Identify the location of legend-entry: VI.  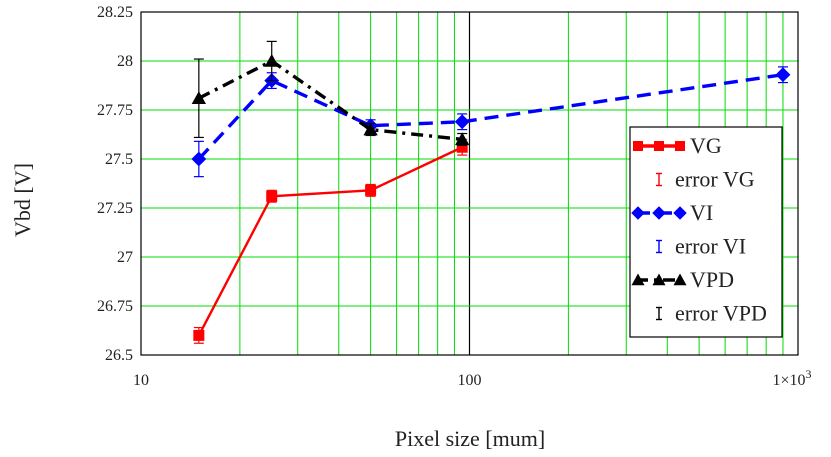
(672, 212).